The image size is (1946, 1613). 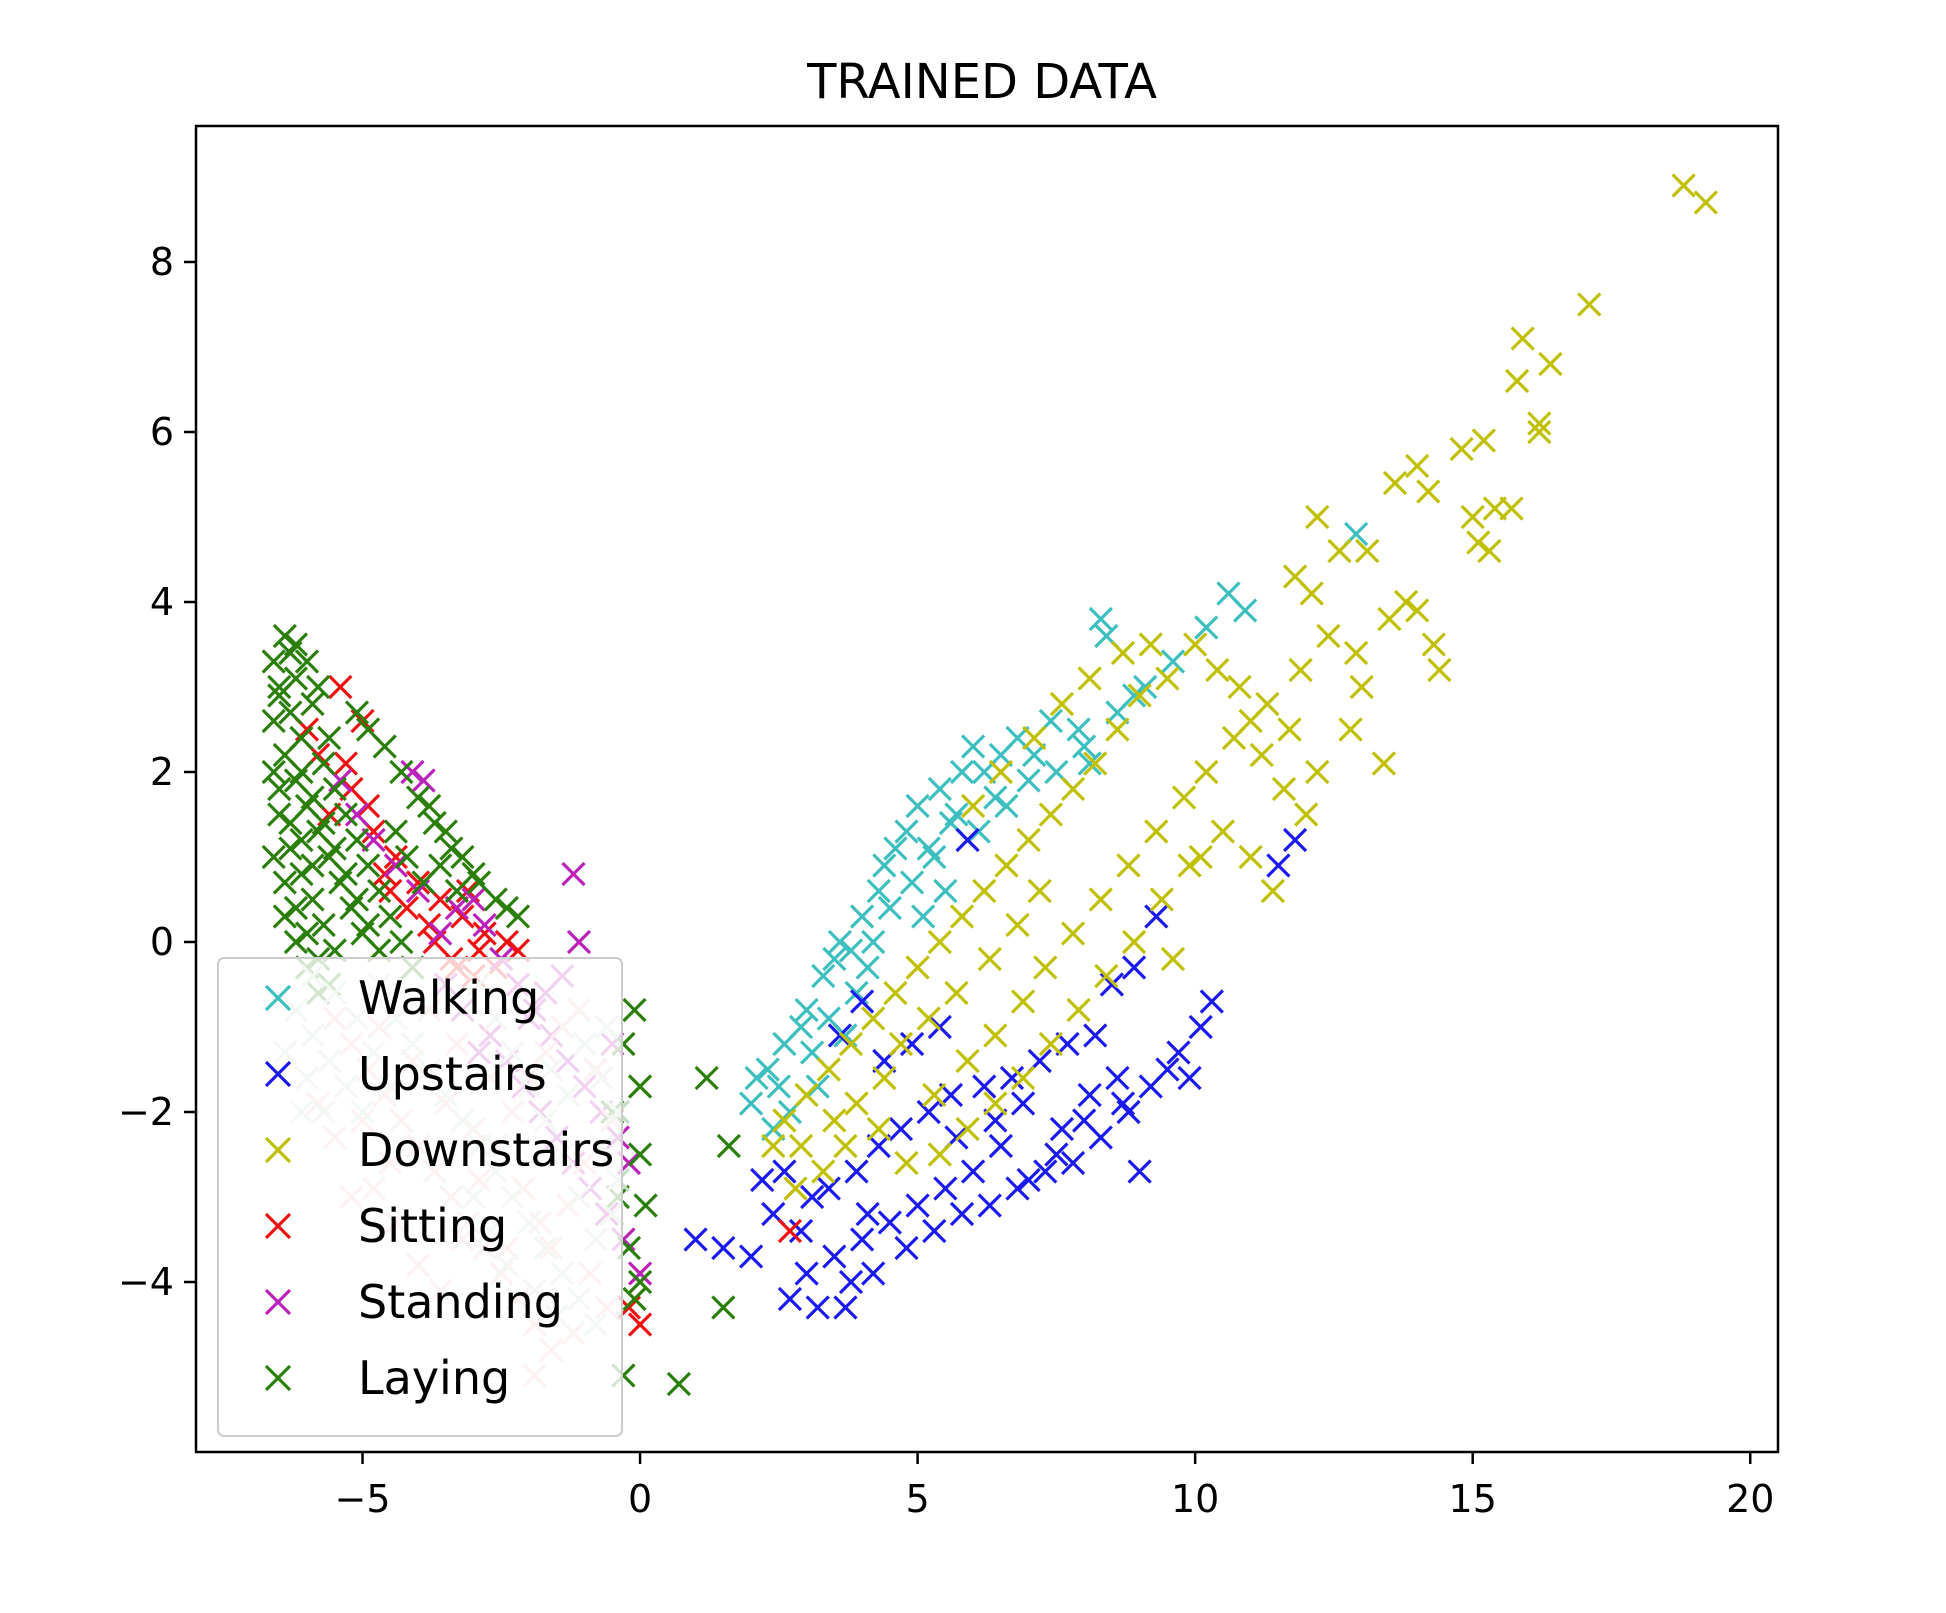 I want to click on legend-label: Standing, so click(x=460, y=1302).